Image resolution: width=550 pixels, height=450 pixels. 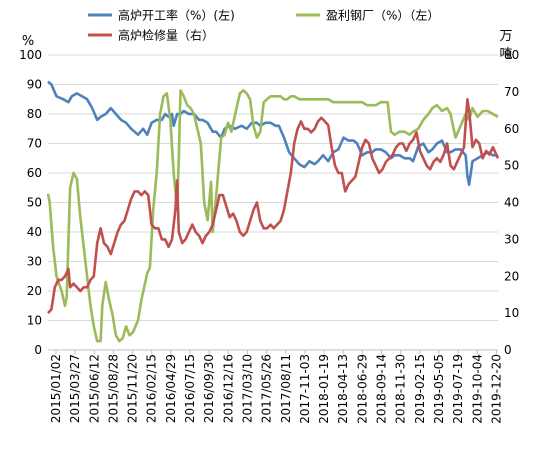 What do you see at coordinates (38, 350) in the screenshot?
I see `y-left-tick-label: 0` at bounding box center [38, 350].